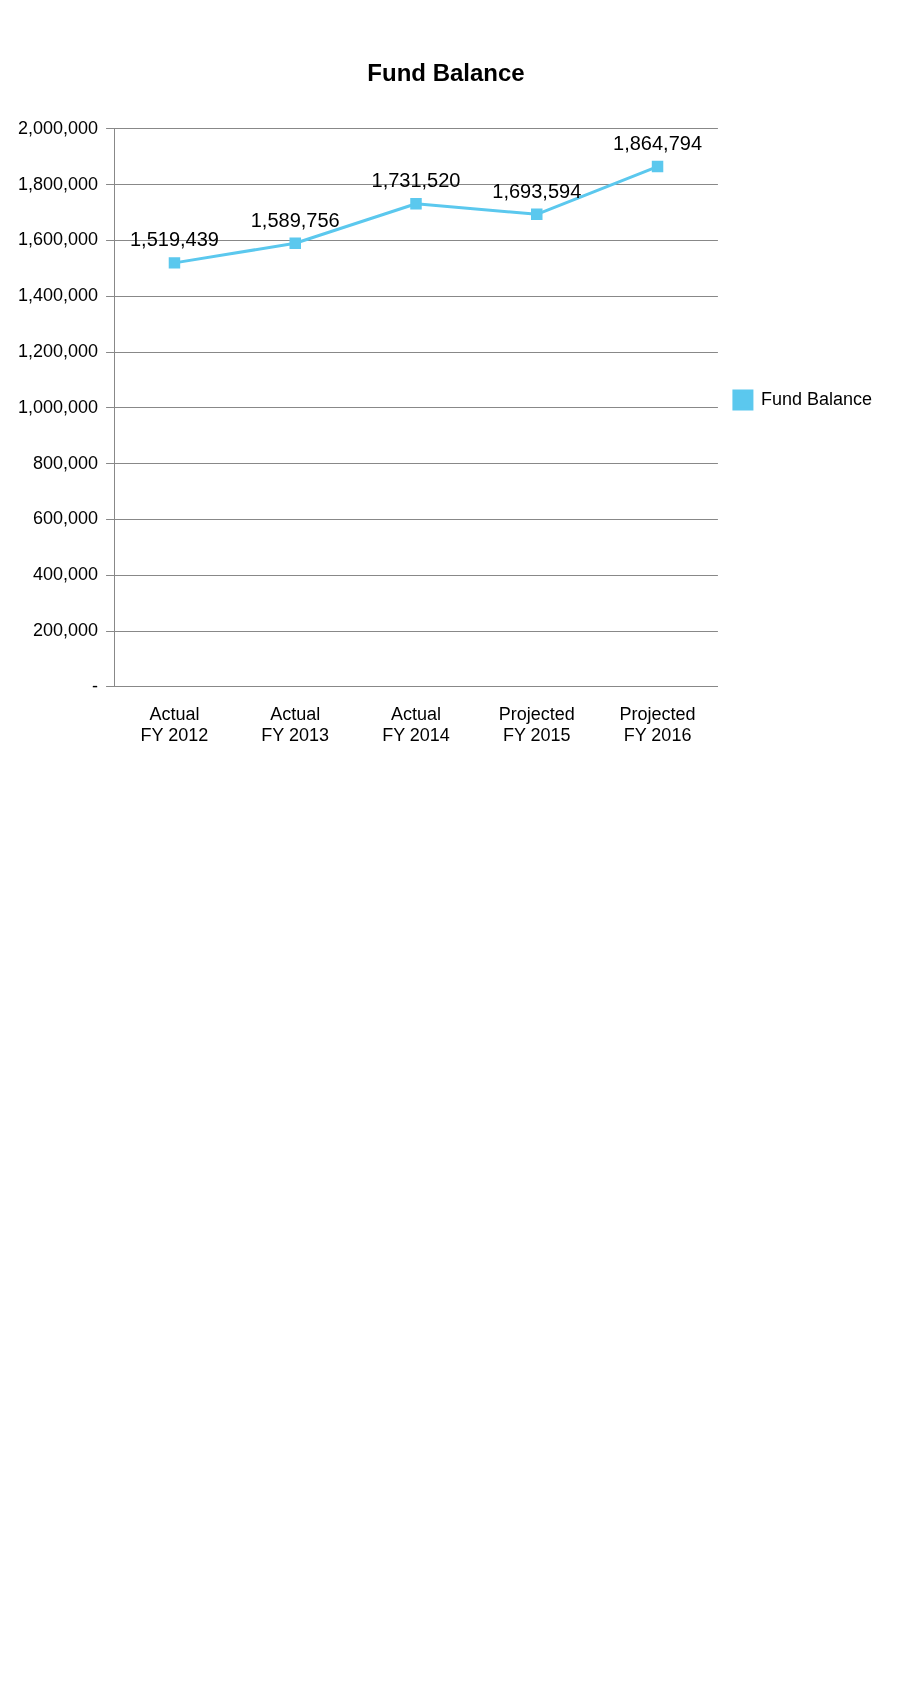 The height and width of the screenshot is (1694, 902). I want to click on x-tick-label: Projected FY 2016, so click(657, 724).